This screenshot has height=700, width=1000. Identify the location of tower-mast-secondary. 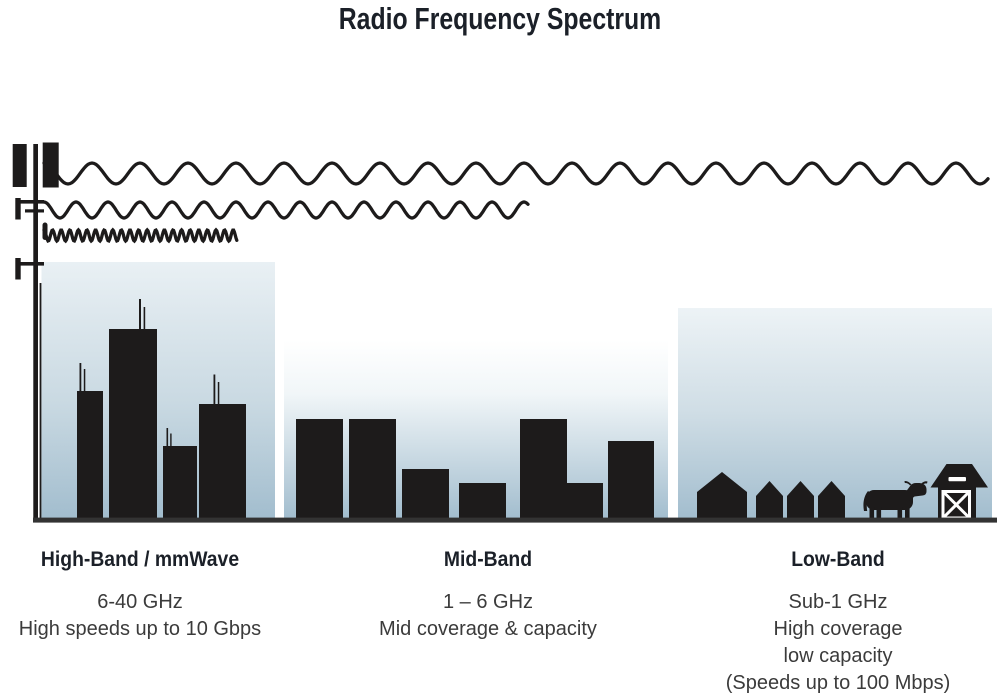
(40, 401).